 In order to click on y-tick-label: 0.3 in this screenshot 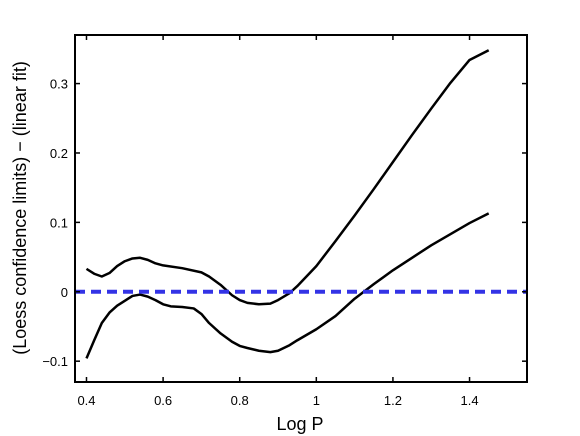, I will do `click(59, 84)`.